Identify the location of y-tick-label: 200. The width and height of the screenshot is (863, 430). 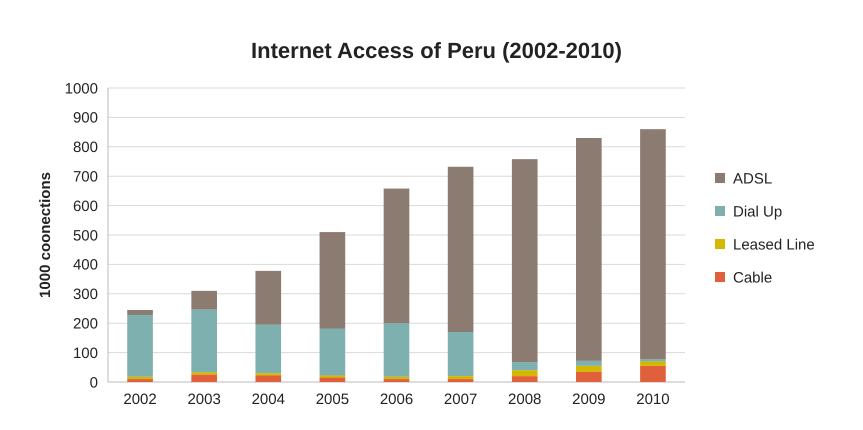
(85, 323).